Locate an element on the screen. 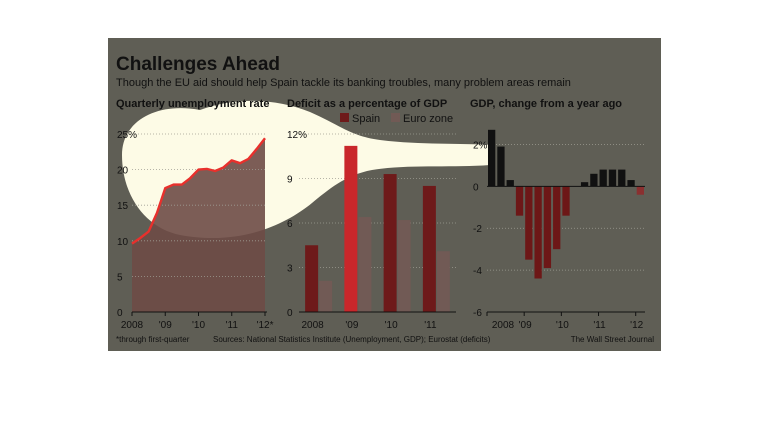 Image resolution: width=770 pixels, height=448 pixels. legend-label-spain: Spain is located at coordinates (366, 119).